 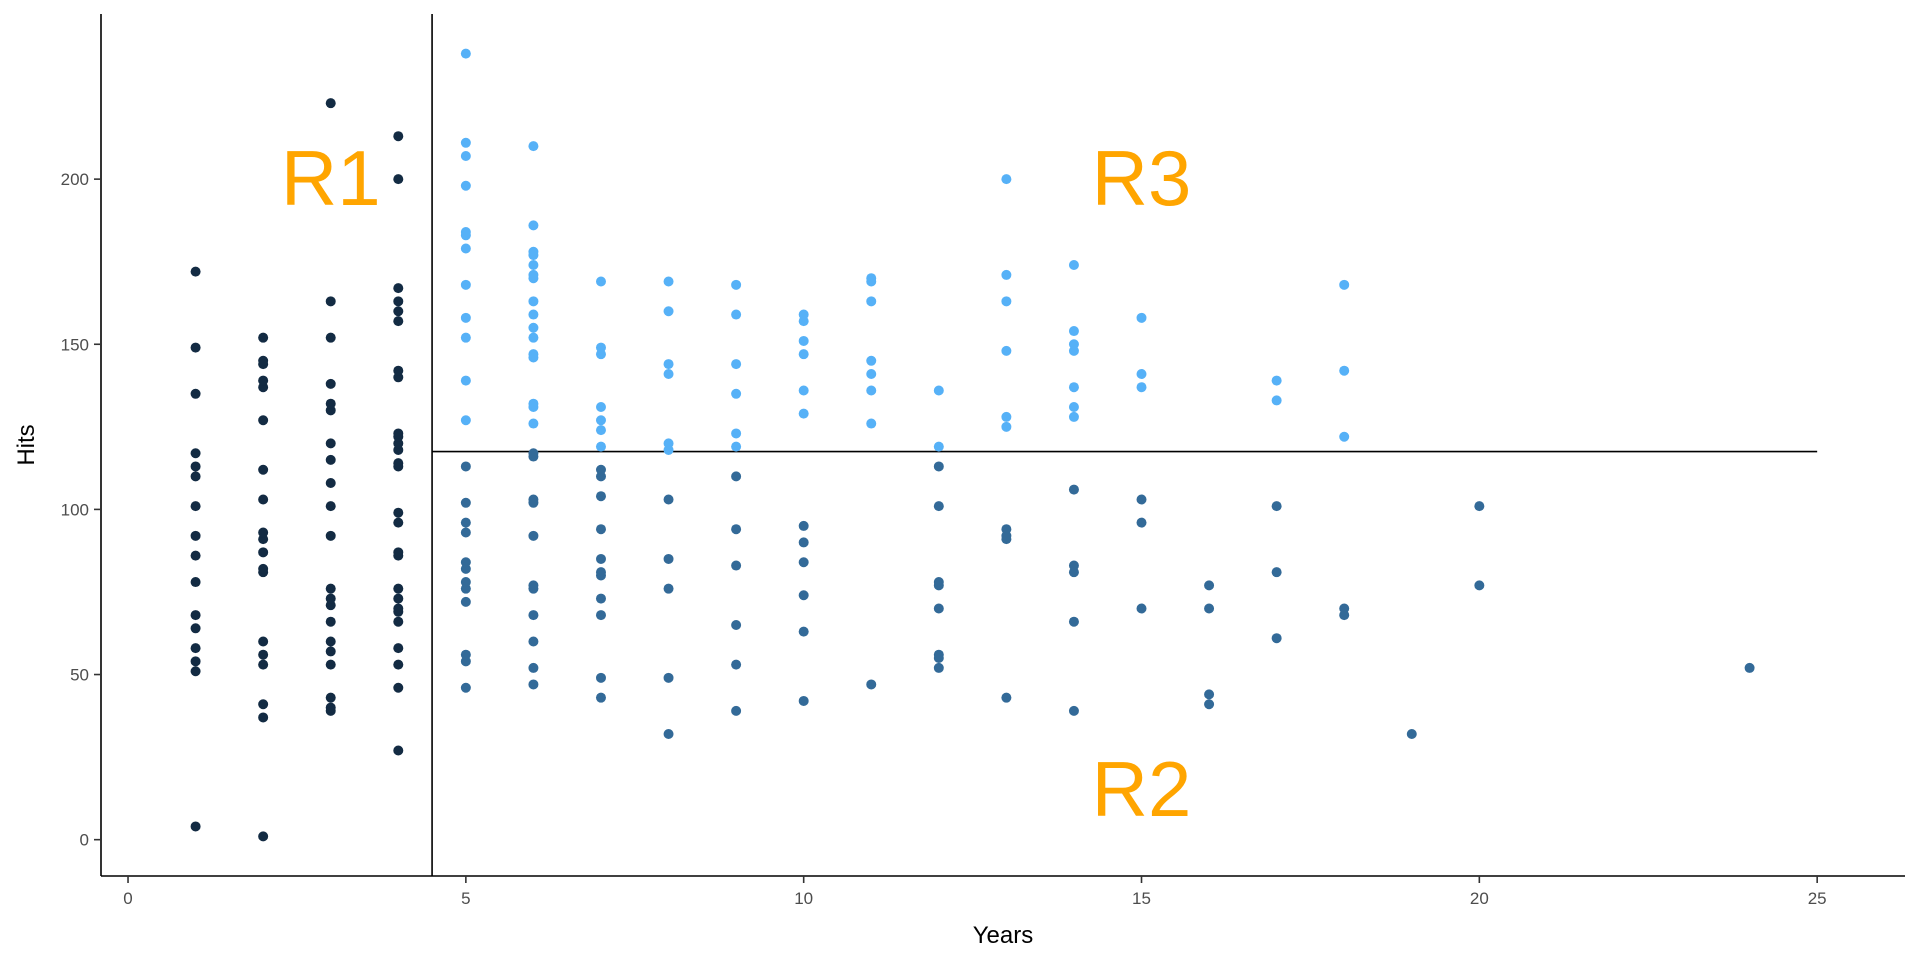 I want to click on x-tick-label: 20, so click(x=1479, y=898).